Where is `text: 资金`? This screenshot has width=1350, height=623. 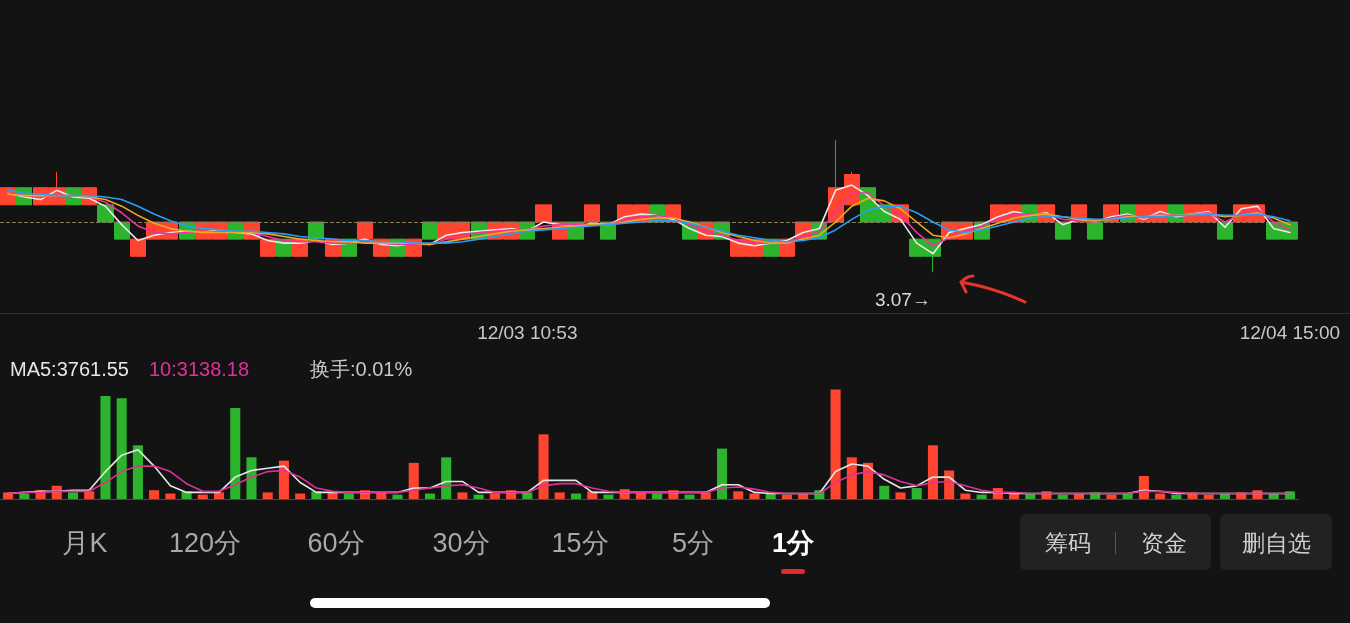 text: 资金 is located at coordinates (1164, 543).